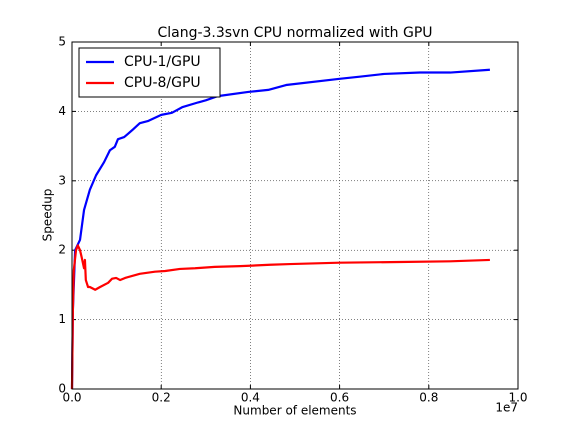  What do you see at coordinates (161, 398) in the screenshot?
I see `x-tick-label: 0.2` at bounding box center [161, 398].